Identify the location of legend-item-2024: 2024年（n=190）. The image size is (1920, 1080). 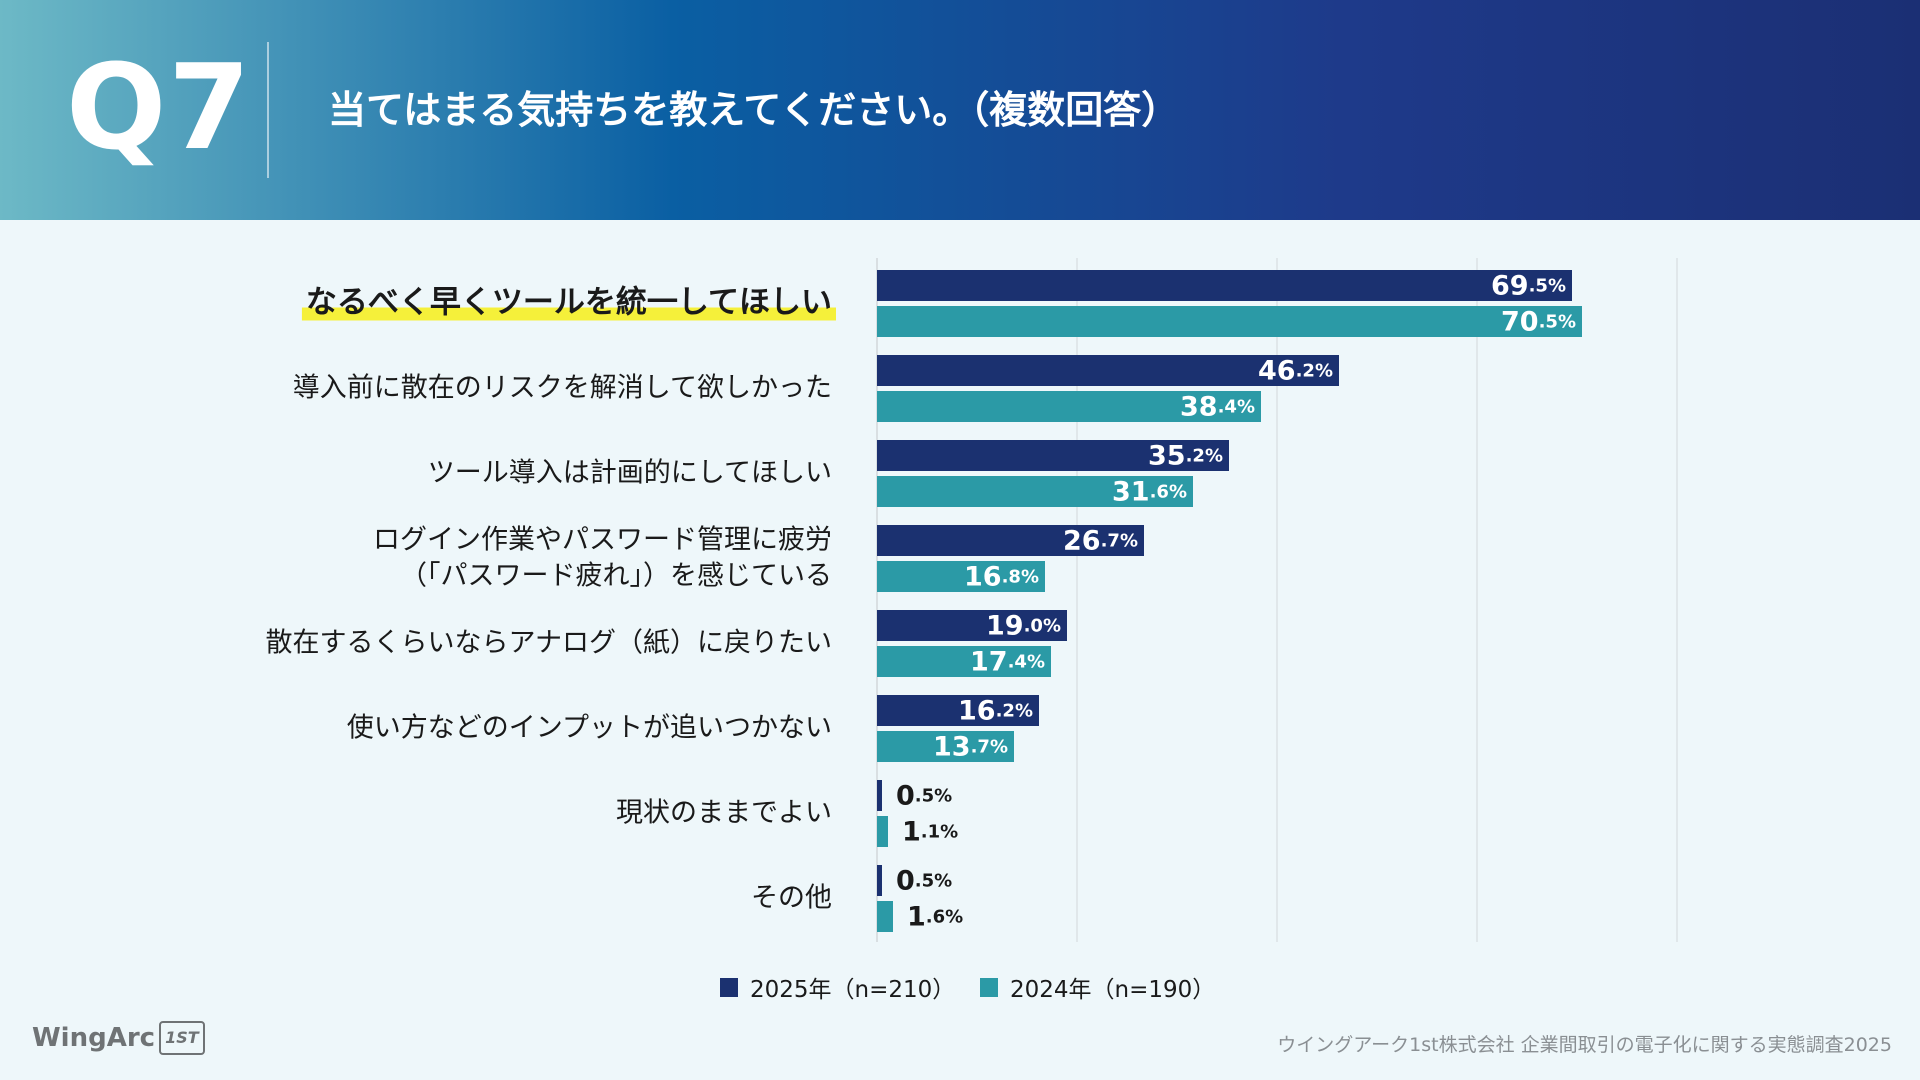
(1098, 987).